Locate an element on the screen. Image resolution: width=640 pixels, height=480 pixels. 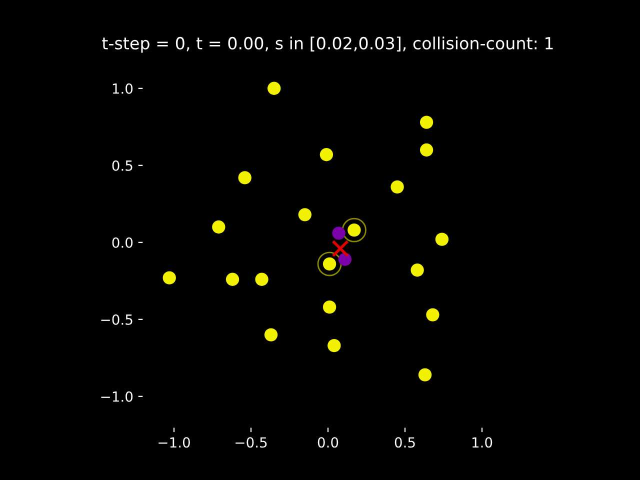
y-tick-label: 0.0 is located at coordinates (122, 242).